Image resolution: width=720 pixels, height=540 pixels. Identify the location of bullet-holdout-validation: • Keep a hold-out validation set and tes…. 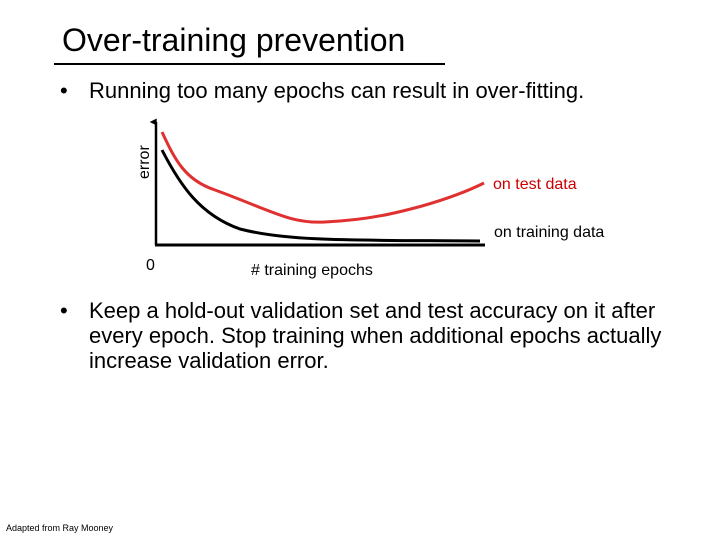
(370, 338).